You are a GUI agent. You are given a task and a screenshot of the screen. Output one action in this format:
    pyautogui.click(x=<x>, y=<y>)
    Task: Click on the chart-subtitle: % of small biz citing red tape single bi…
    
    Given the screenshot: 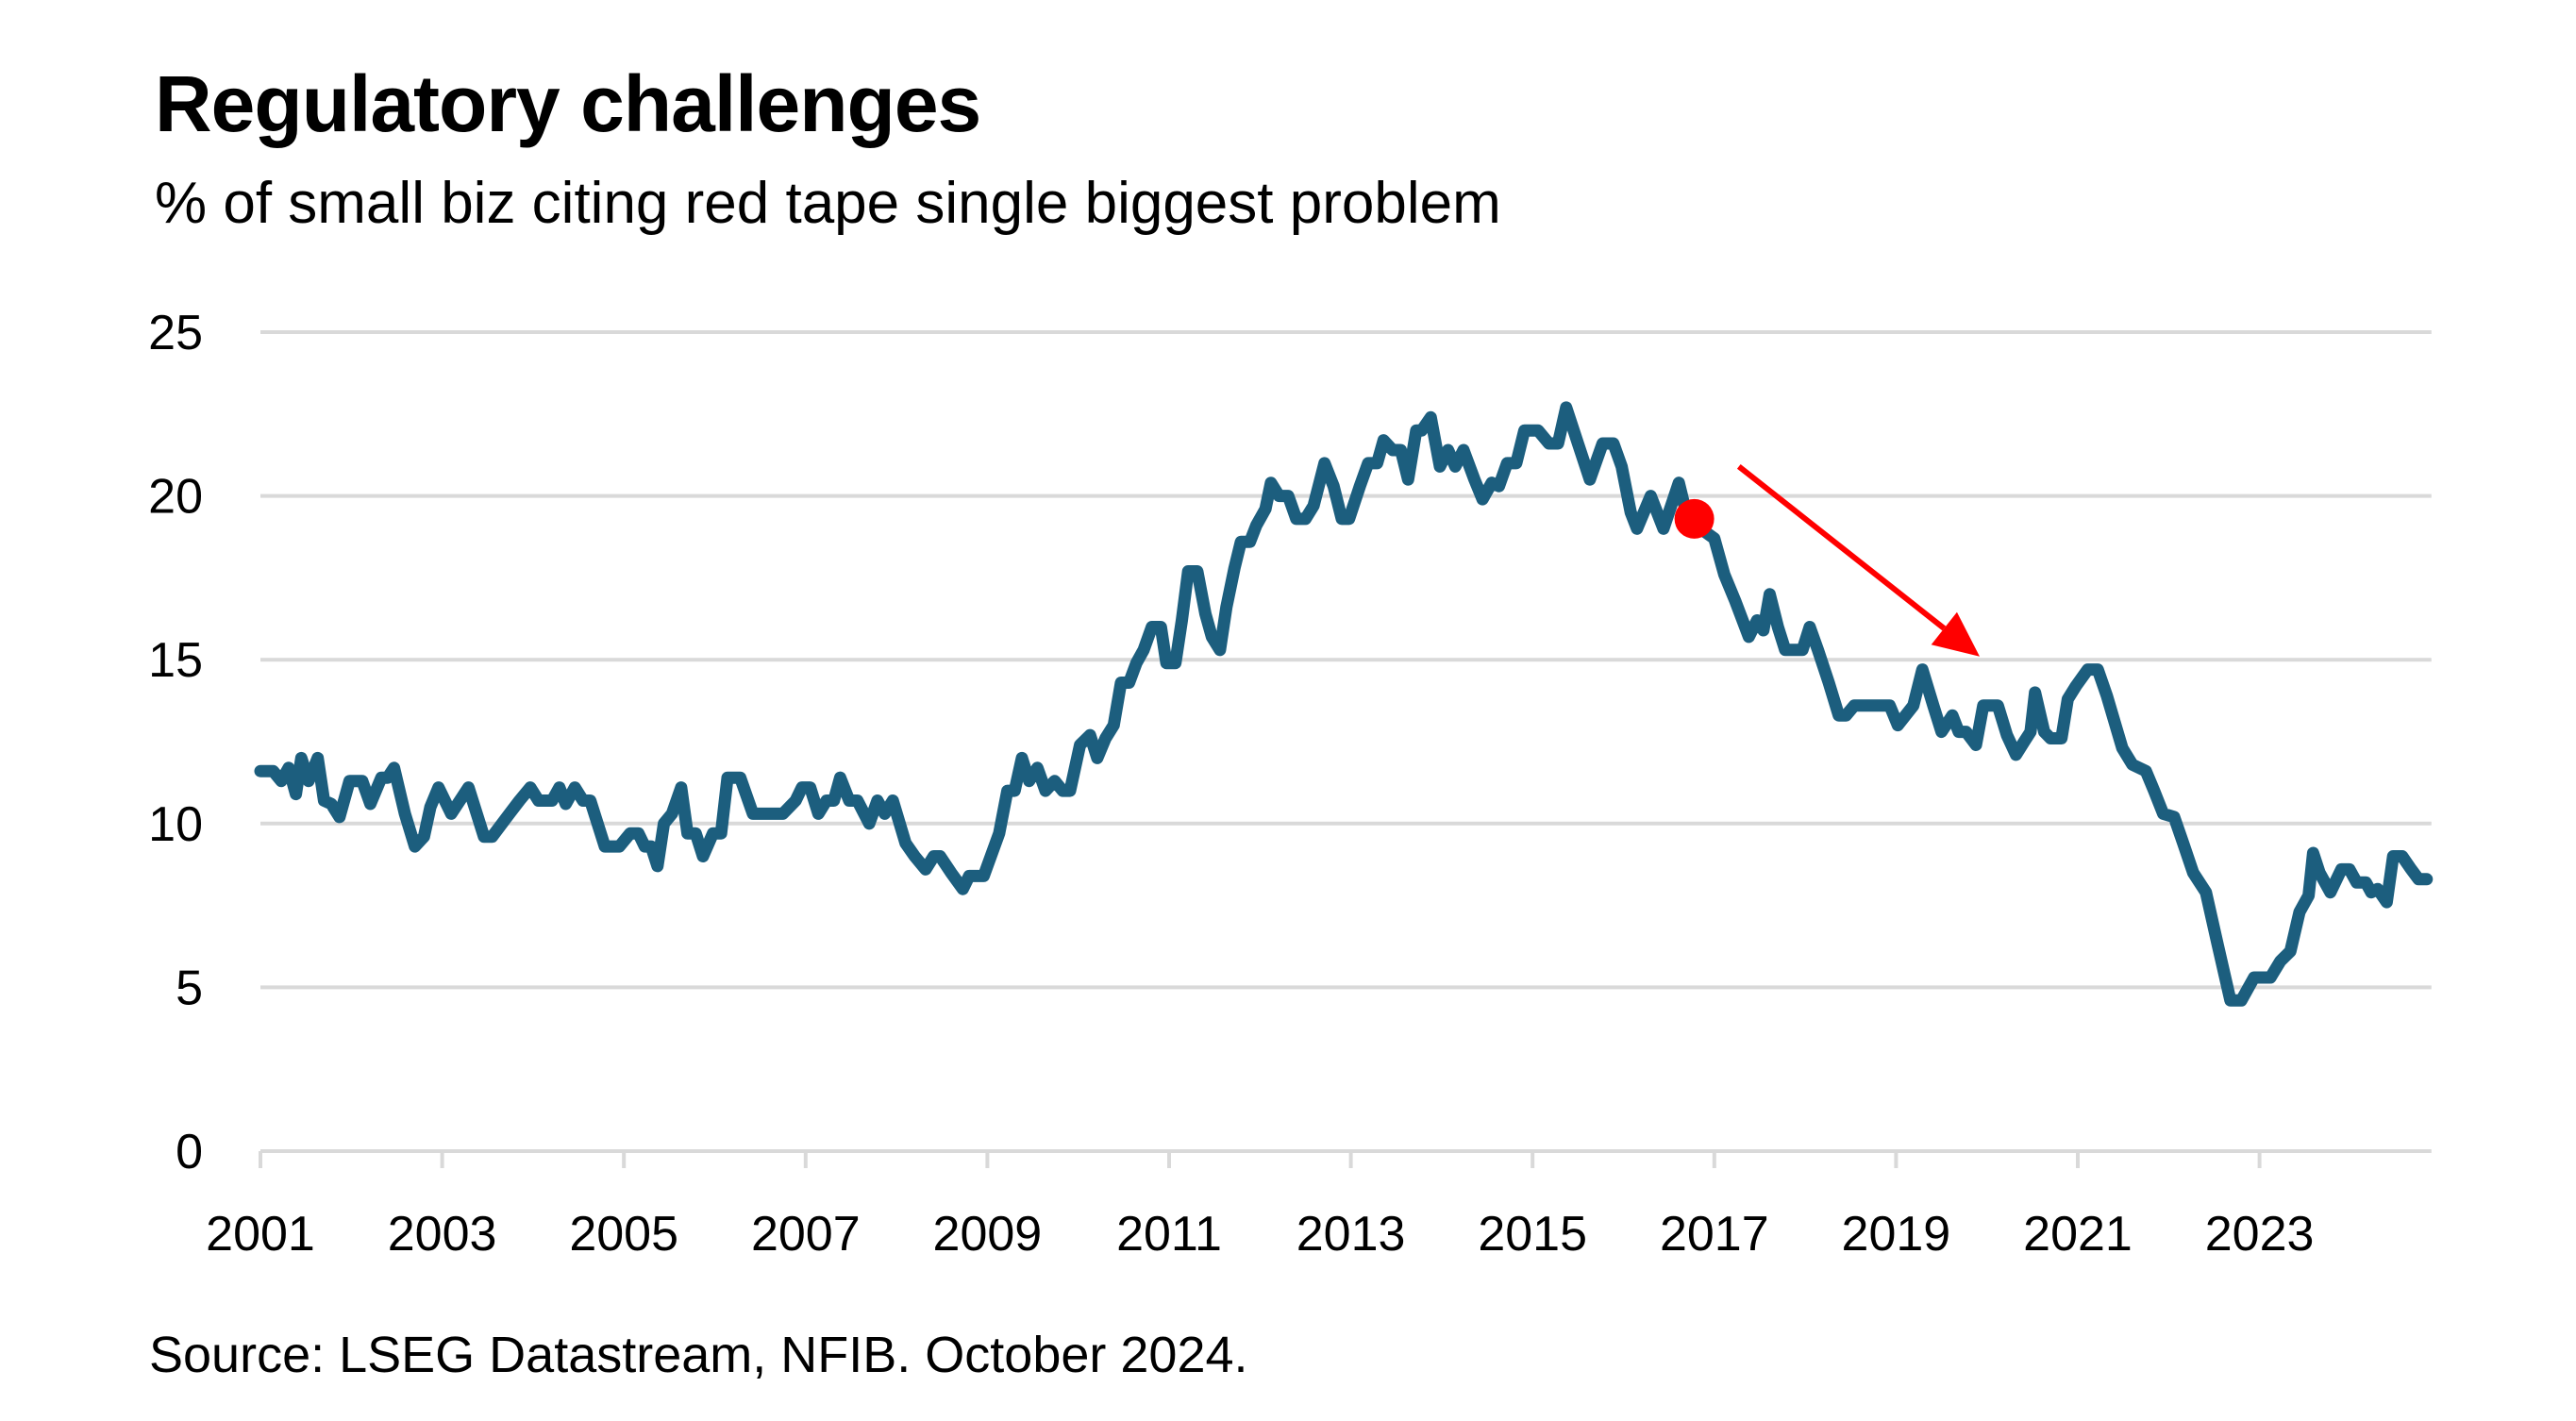 What is the action you would take?
    pyautogui.click(x=828, y=203)
    